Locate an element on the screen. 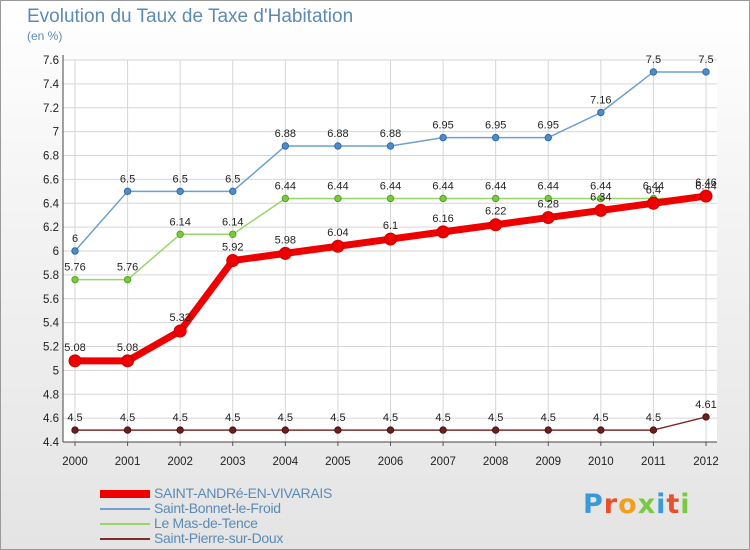 Image resolution: width=750 pixels, height=550 pixels. data-label: 6.46 is located at coordinates (705, 183).